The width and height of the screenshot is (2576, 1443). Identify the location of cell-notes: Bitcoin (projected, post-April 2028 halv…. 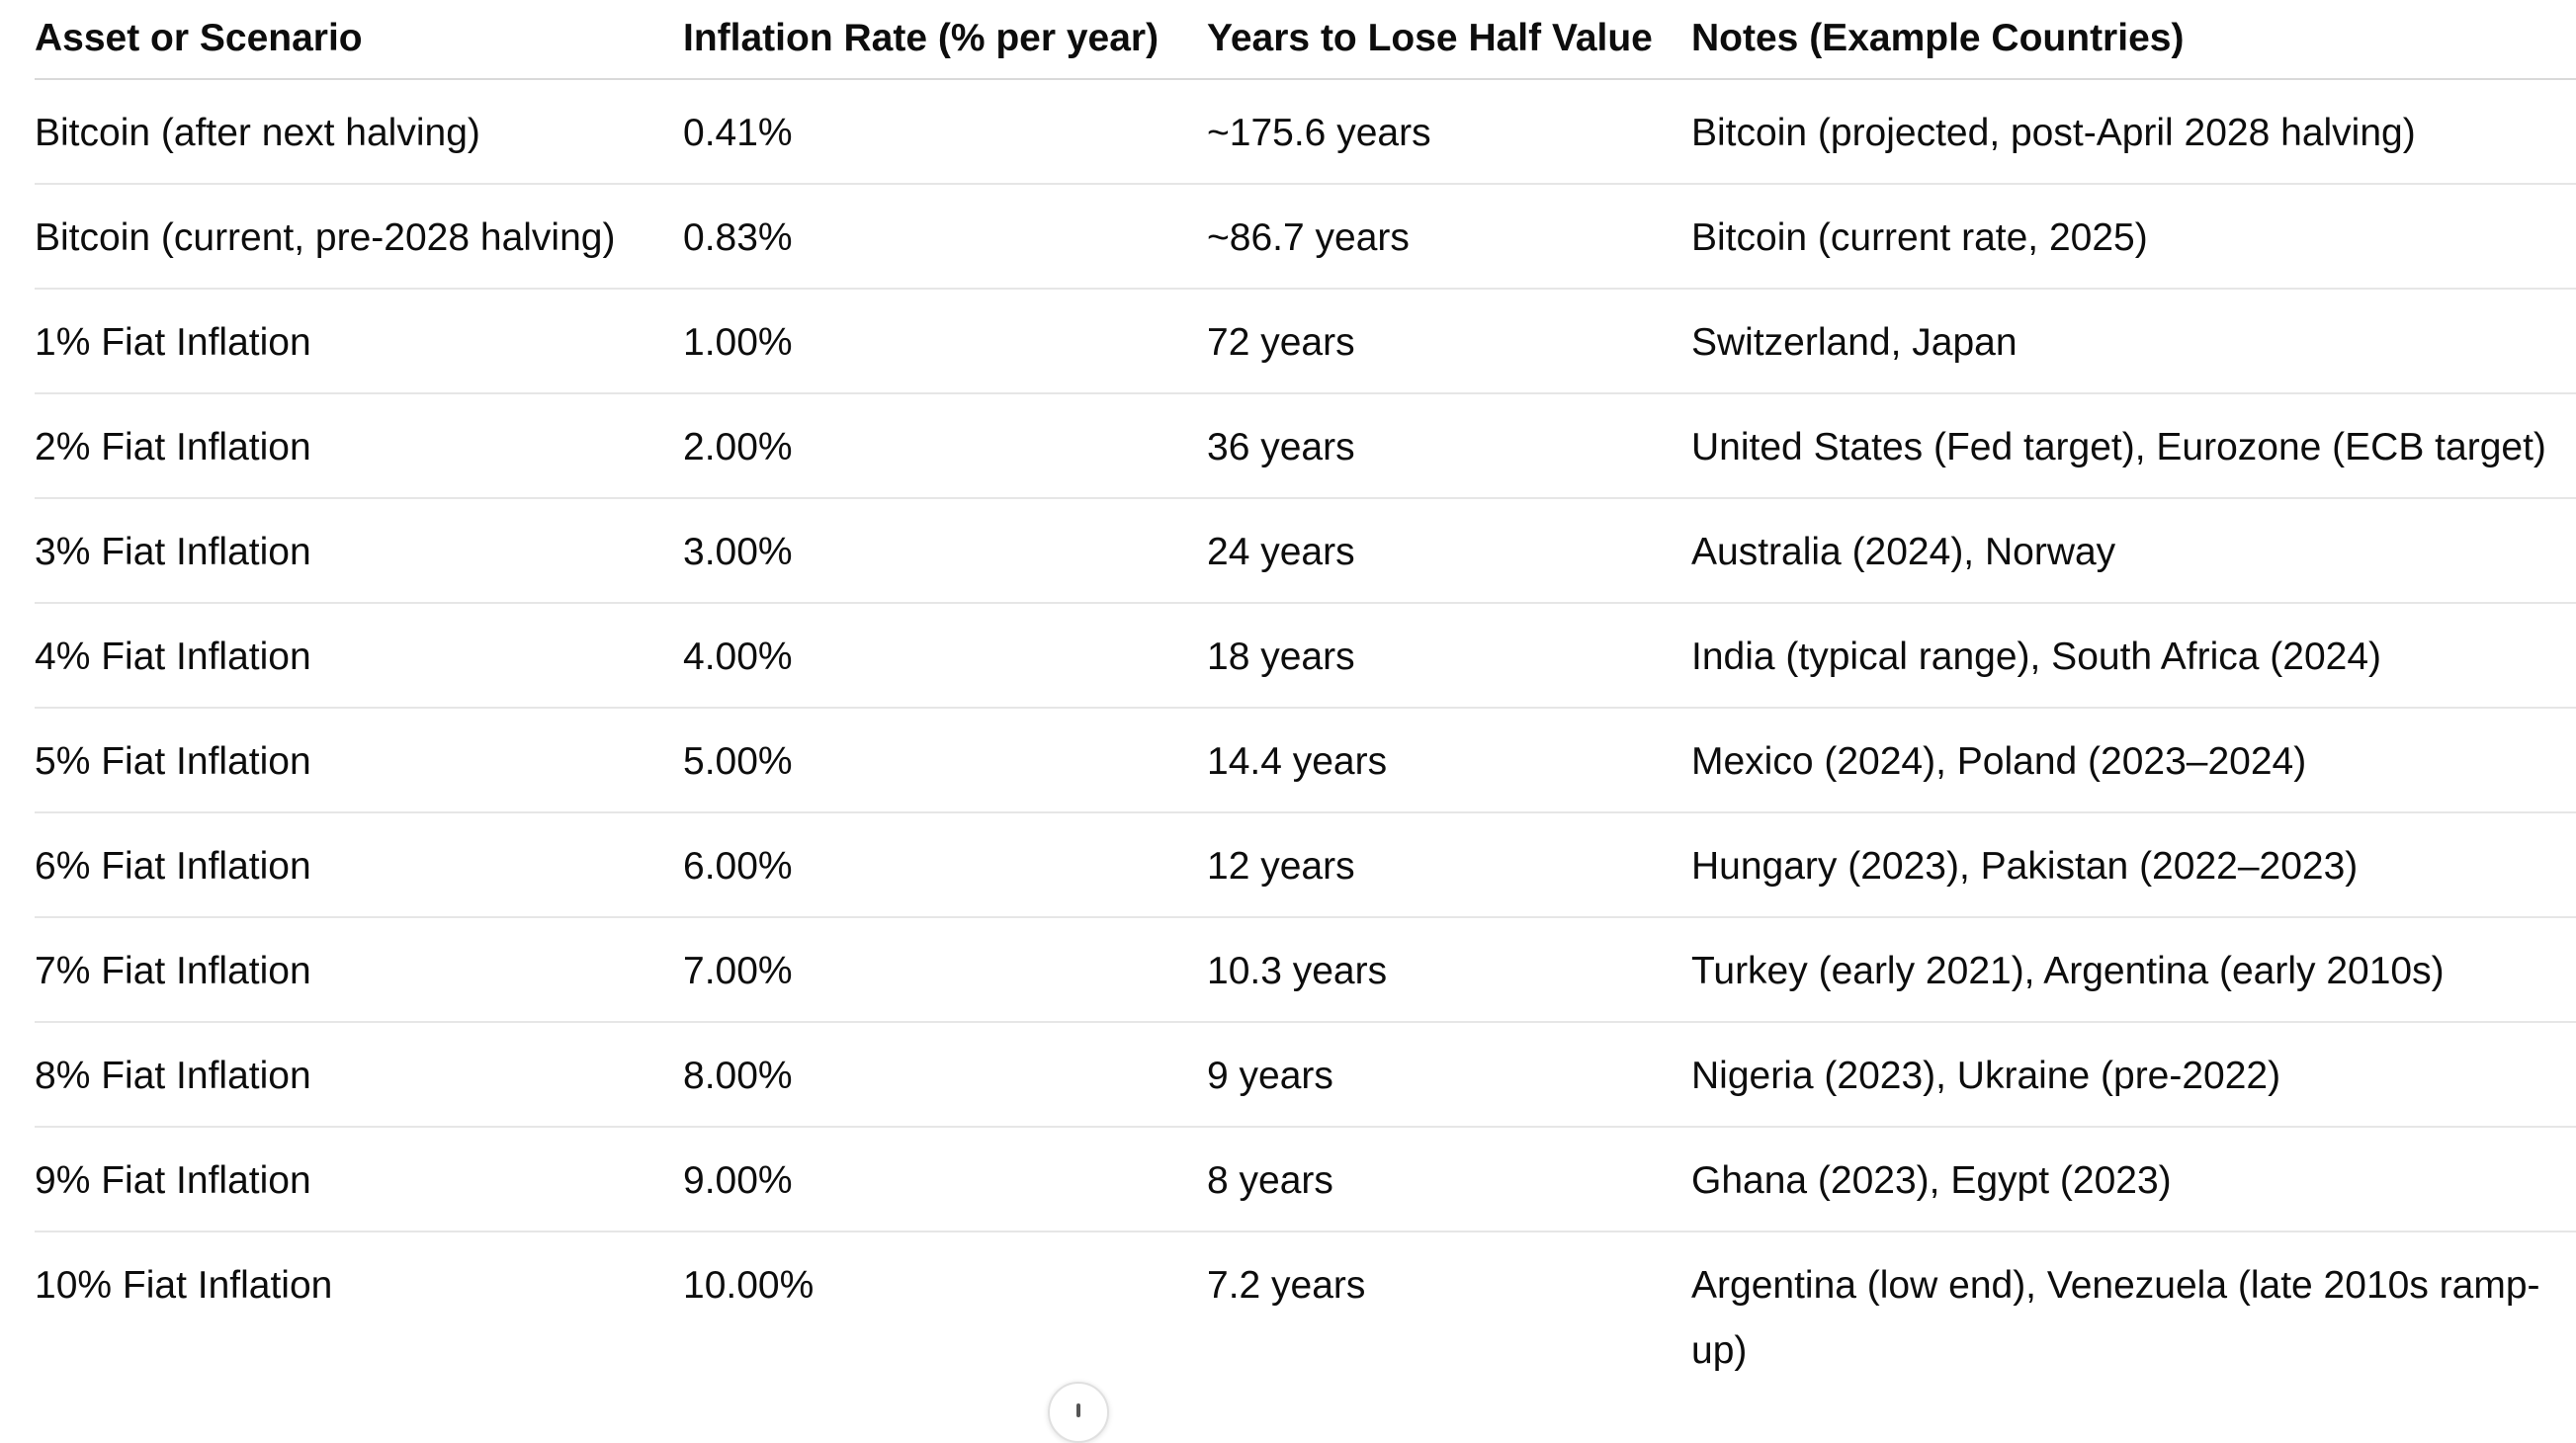
(2133, 132).